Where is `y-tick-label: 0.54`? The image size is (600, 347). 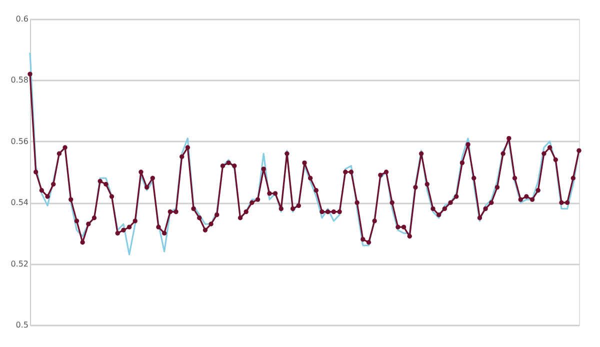
y-tick-label: 0.54 is located at coordinates (19, 203).